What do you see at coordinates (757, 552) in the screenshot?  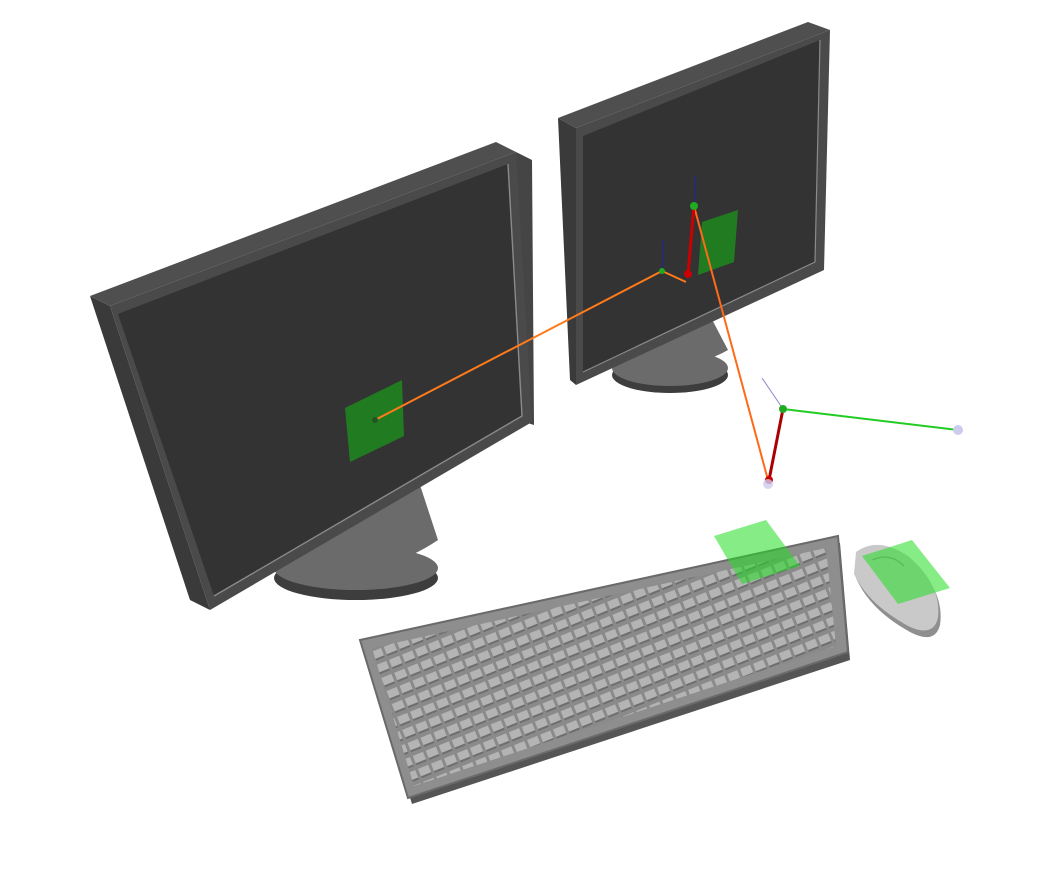 I see `keyboard-target-highlight` at bounding box center [757, 552].